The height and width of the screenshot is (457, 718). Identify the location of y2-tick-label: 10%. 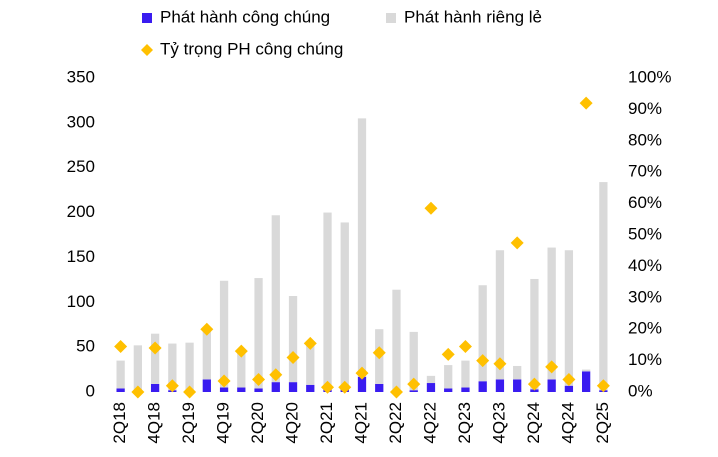
(645, 359).